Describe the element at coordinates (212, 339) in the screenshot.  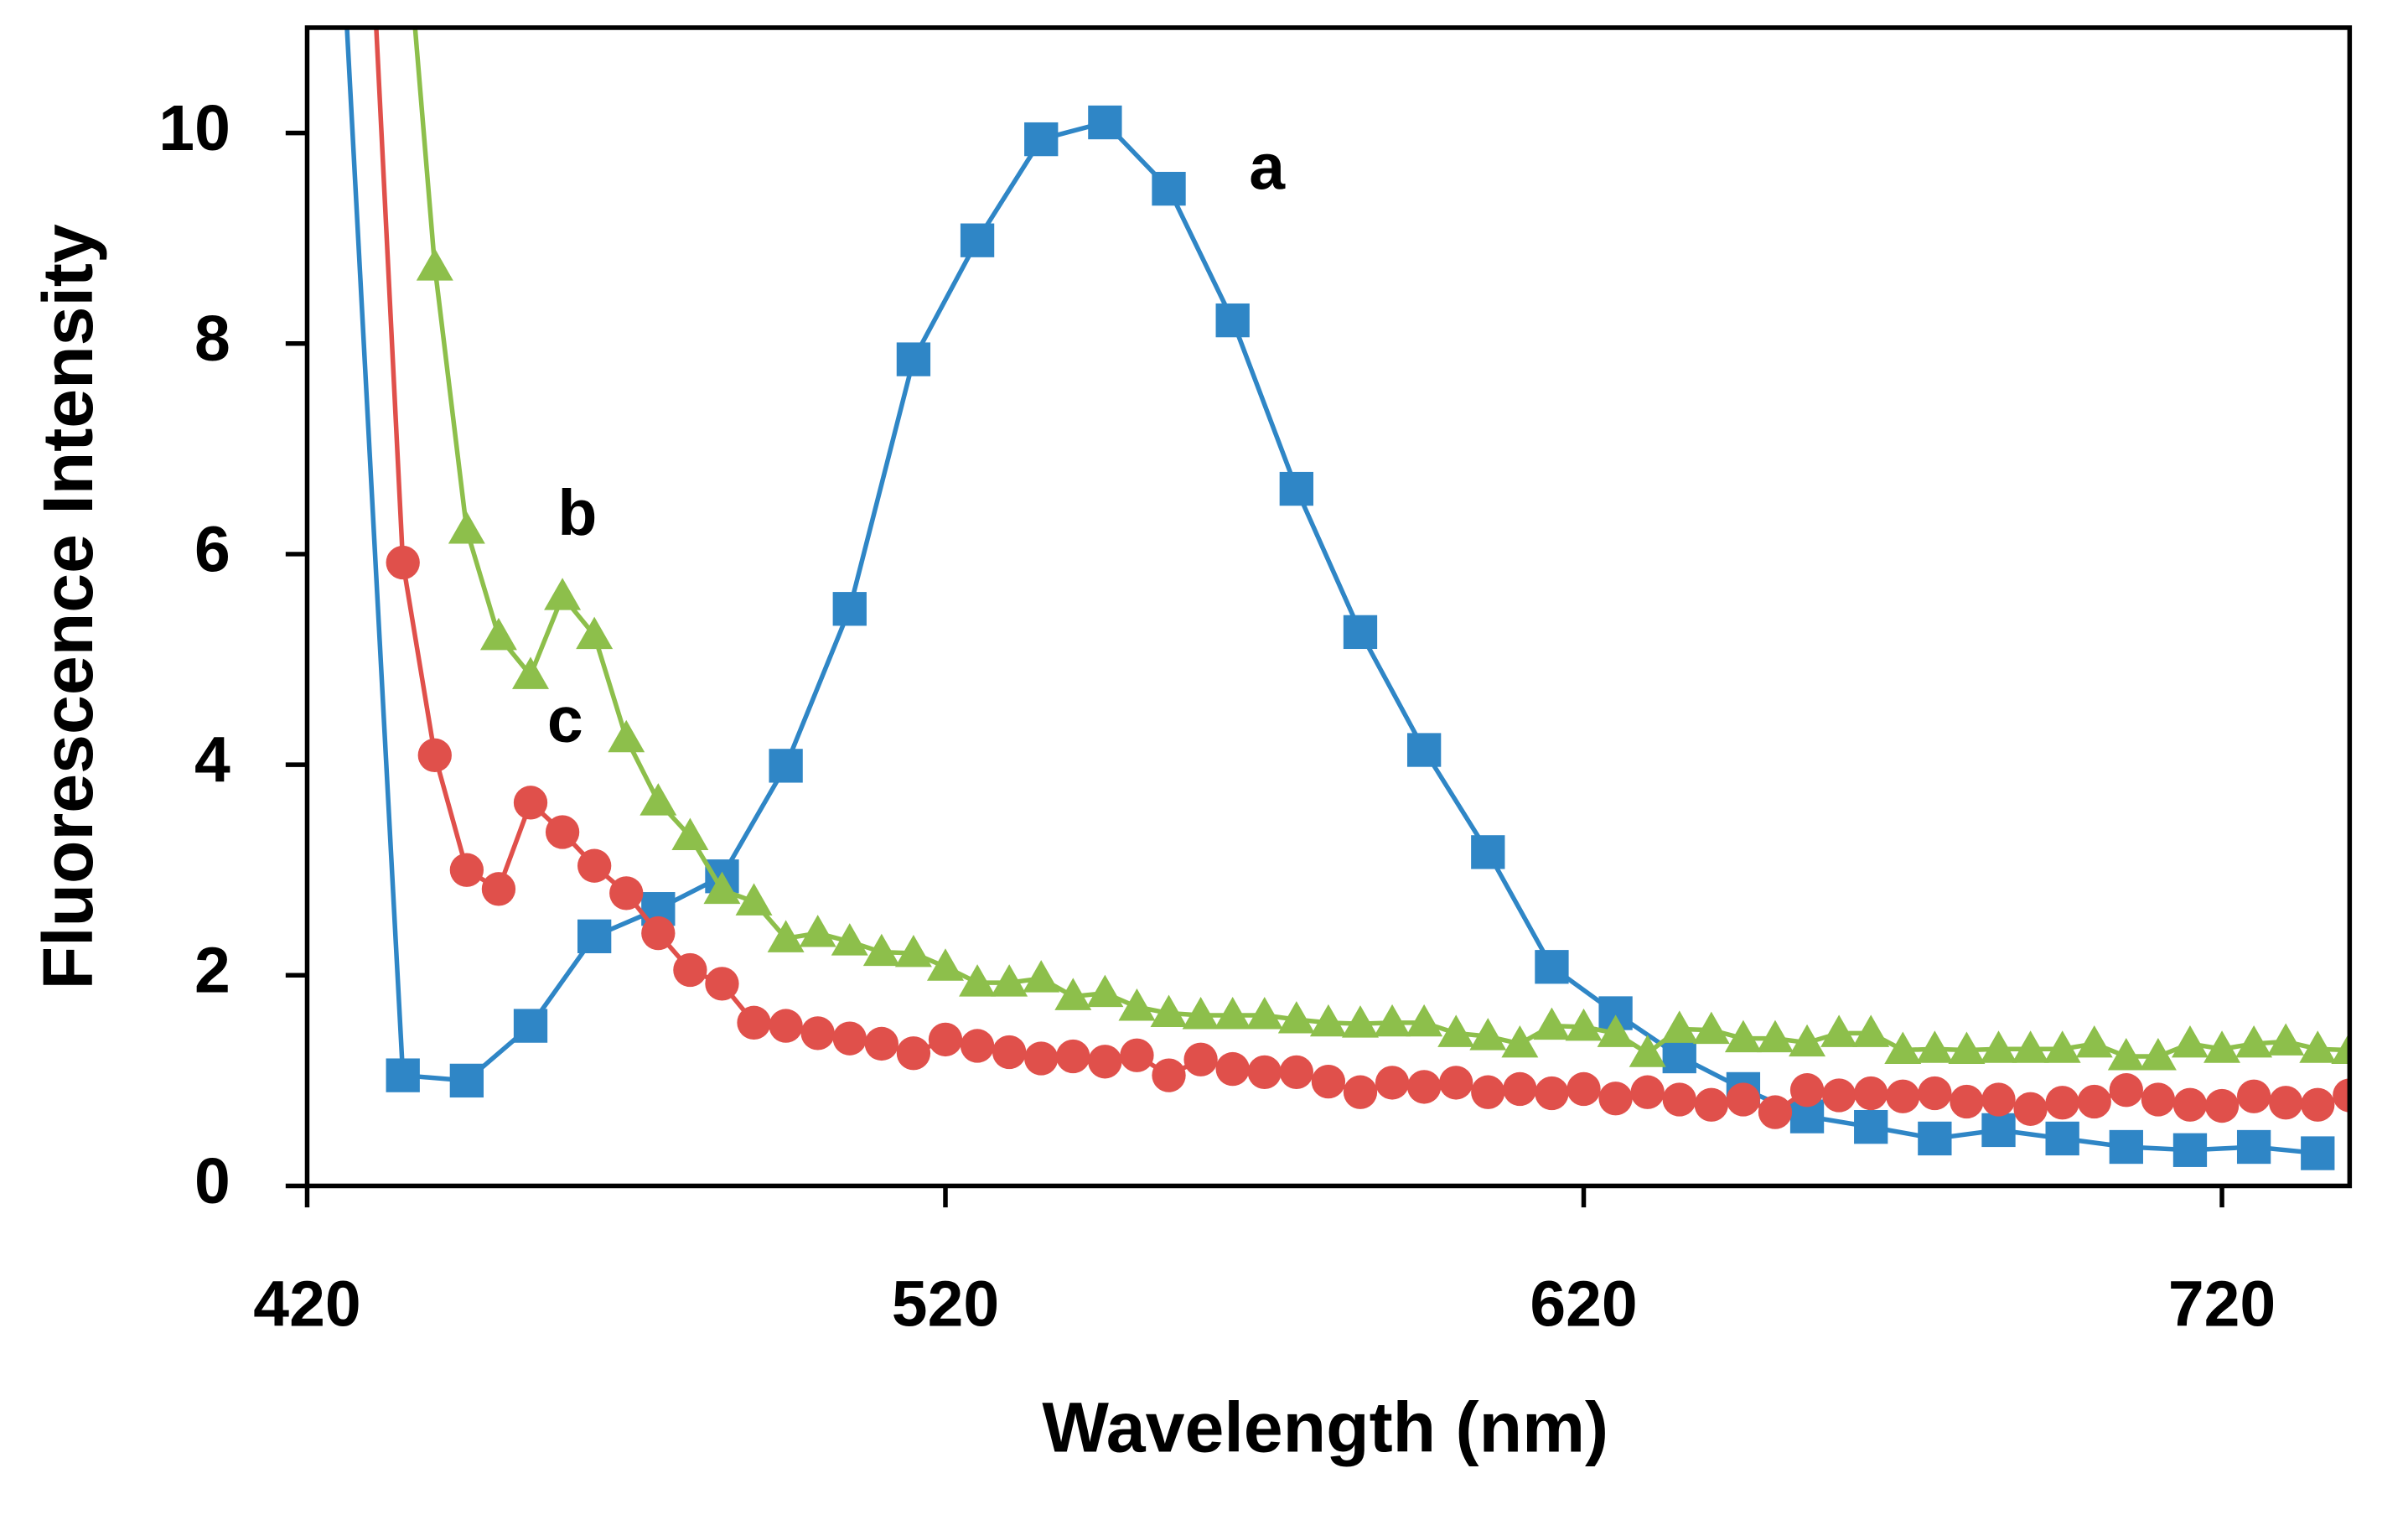
I see `y-tick-label: 8` at that location.